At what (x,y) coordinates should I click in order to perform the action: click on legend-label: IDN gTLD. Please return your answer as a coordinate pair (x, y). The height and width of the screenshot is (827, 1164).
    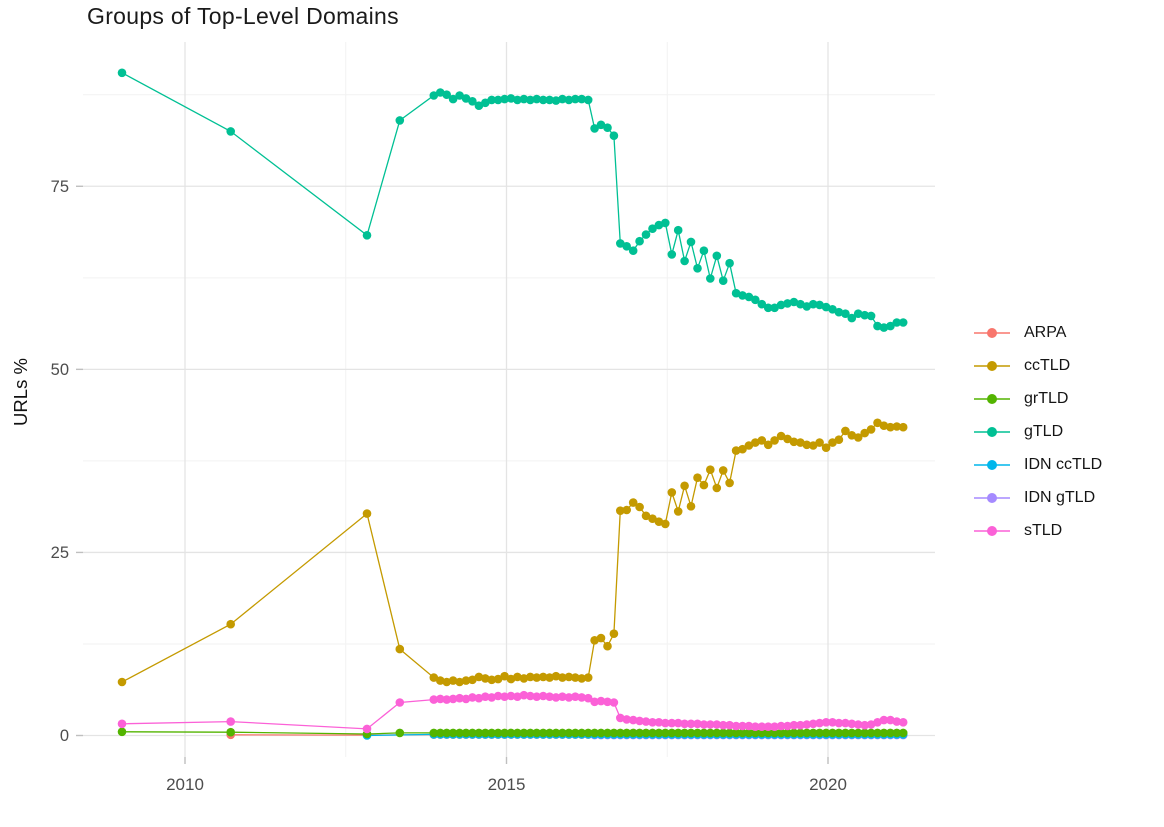
    Looking at the image, I should click on (1060, 497).